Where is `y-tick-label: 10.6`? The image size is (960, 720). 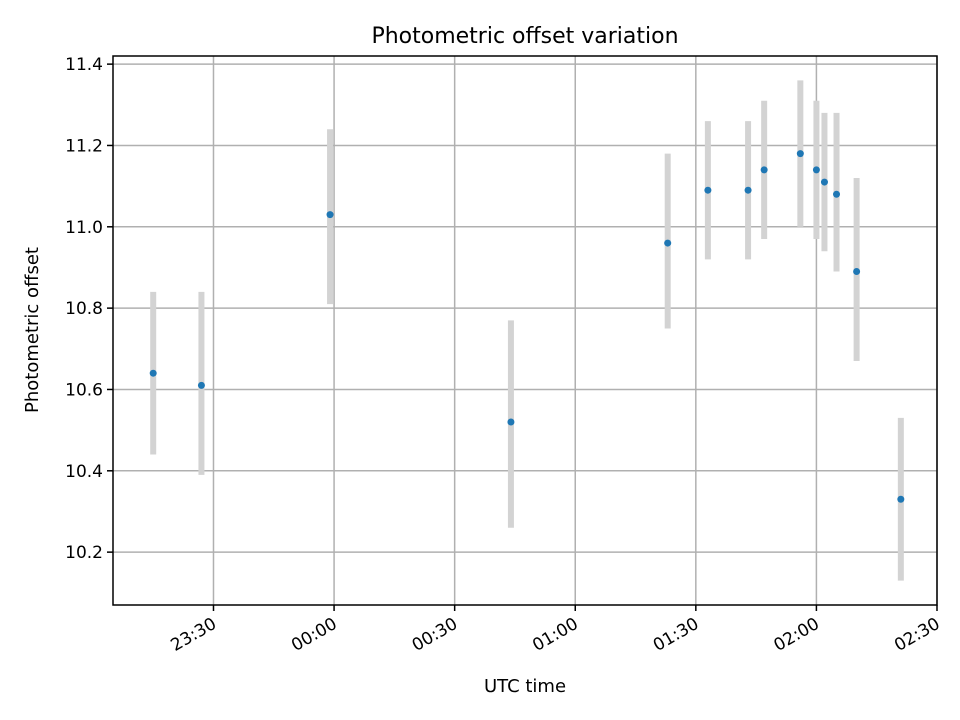 y-tick-label: 10.6 is located at coordinates (84, 390).